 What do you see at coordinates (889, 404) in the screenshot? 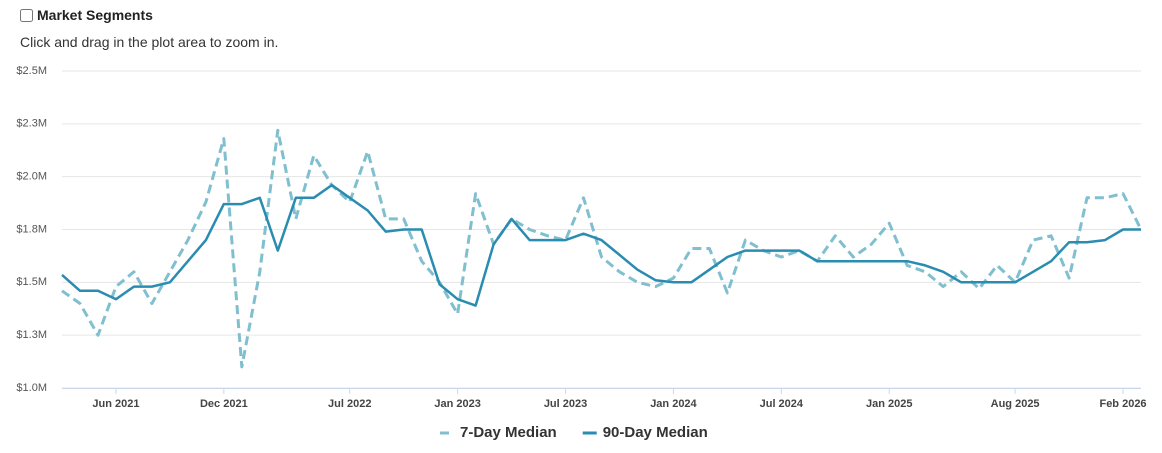
I see `x-tick-label: Jan 2025` at bounding box center [889, 404].